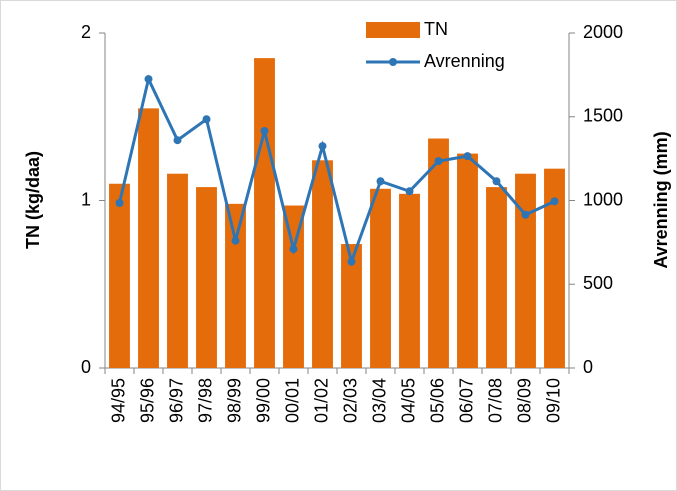 This screenshot has width=677, height=491. Describe the element at coordinates (603, 116) in the screenshot. I see `y2-tick-label: 1500` at that location.